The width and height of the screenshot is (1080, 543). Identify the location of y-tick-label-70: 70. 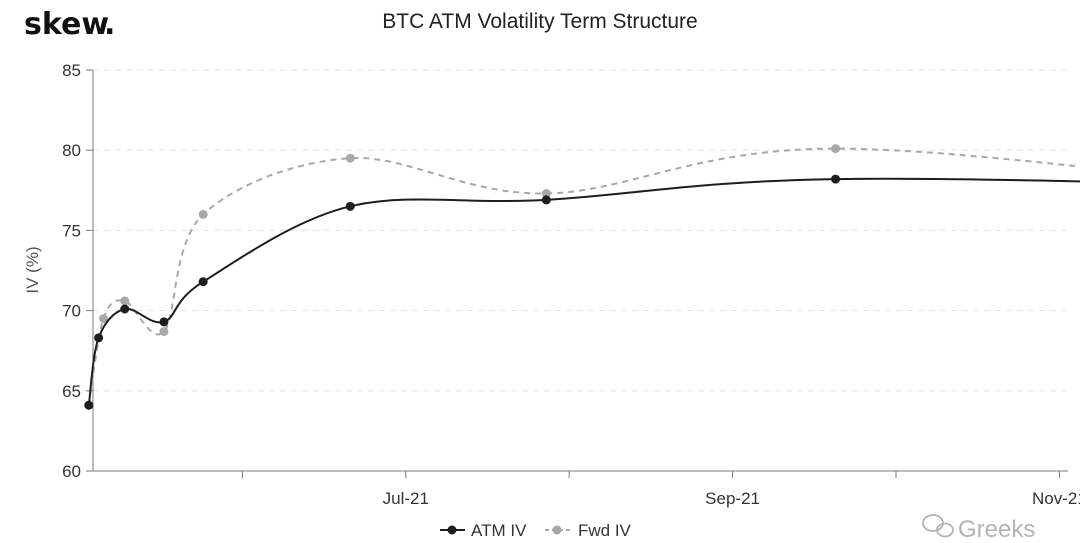
(71, 311).